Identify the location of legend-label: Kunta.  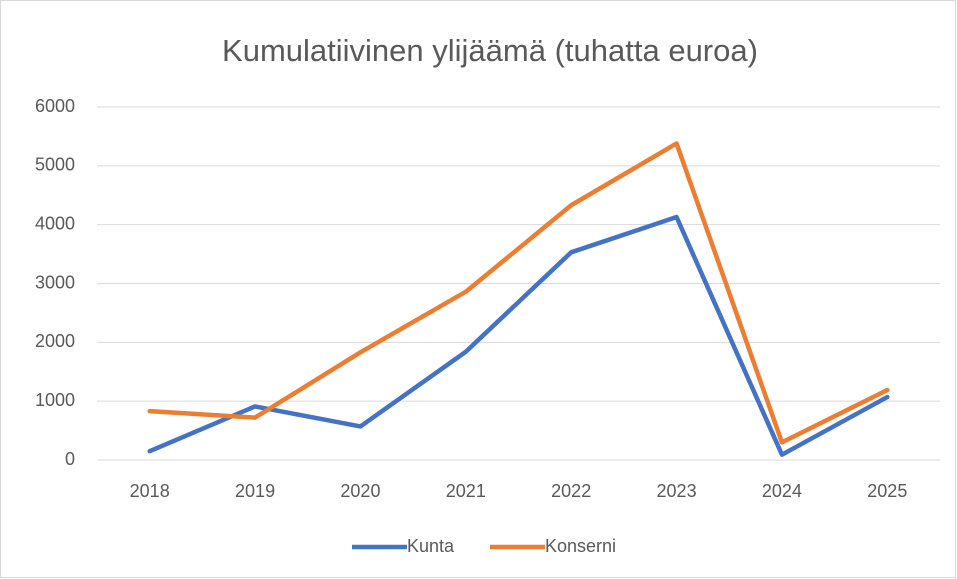
(431, 546).